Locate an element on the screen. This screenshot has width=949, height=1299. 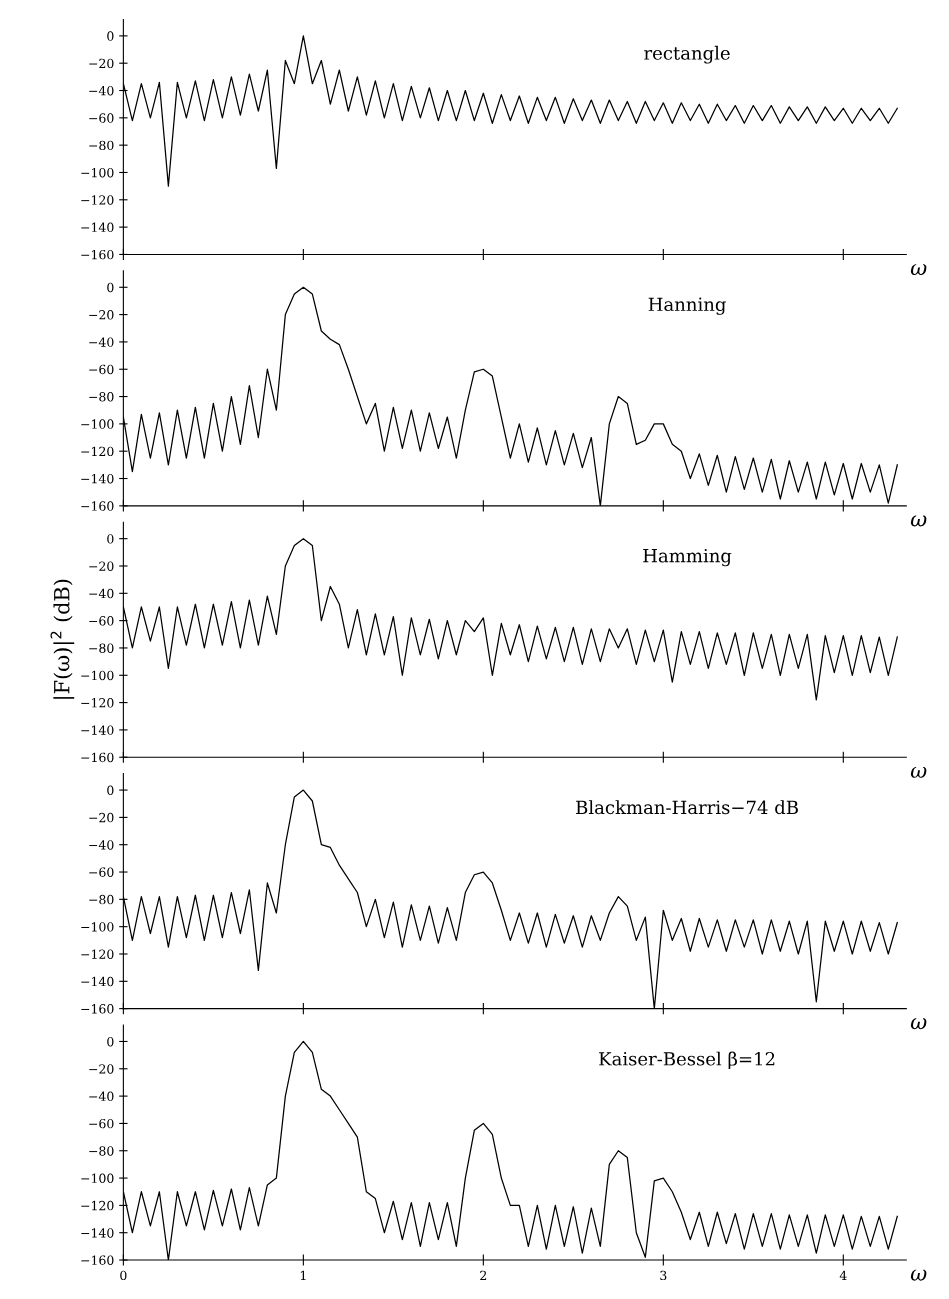
text: Kaiser-Bessel β=12 is located at coordinates (687, 1060).